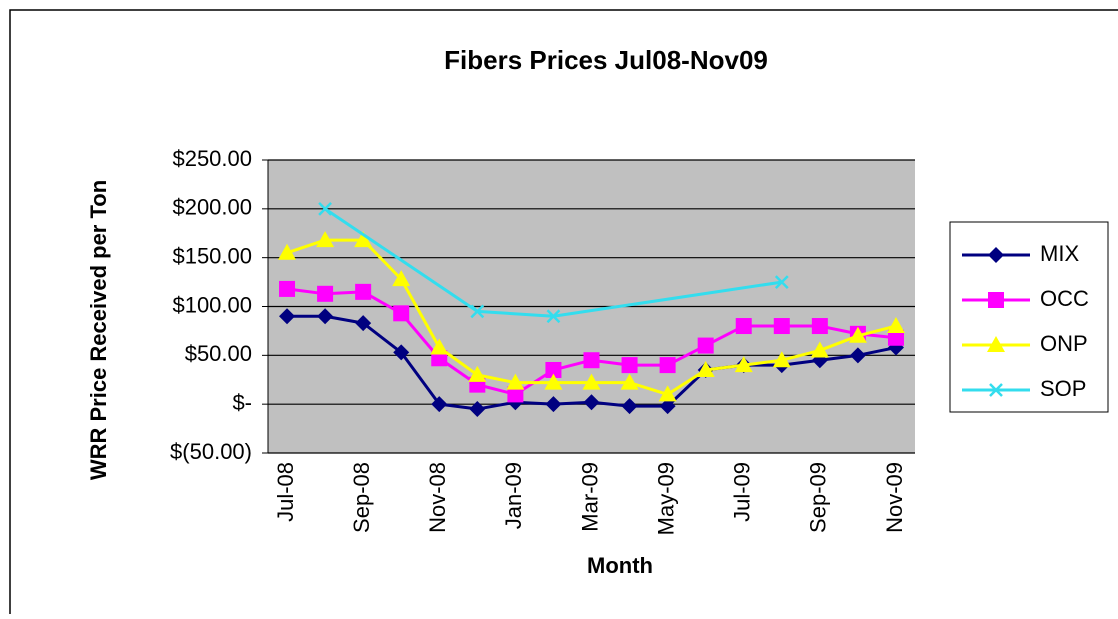  Describe the element at coordinates (437, 497) in the screenshot. I see `x-tick-label: Nov-08` at that location.